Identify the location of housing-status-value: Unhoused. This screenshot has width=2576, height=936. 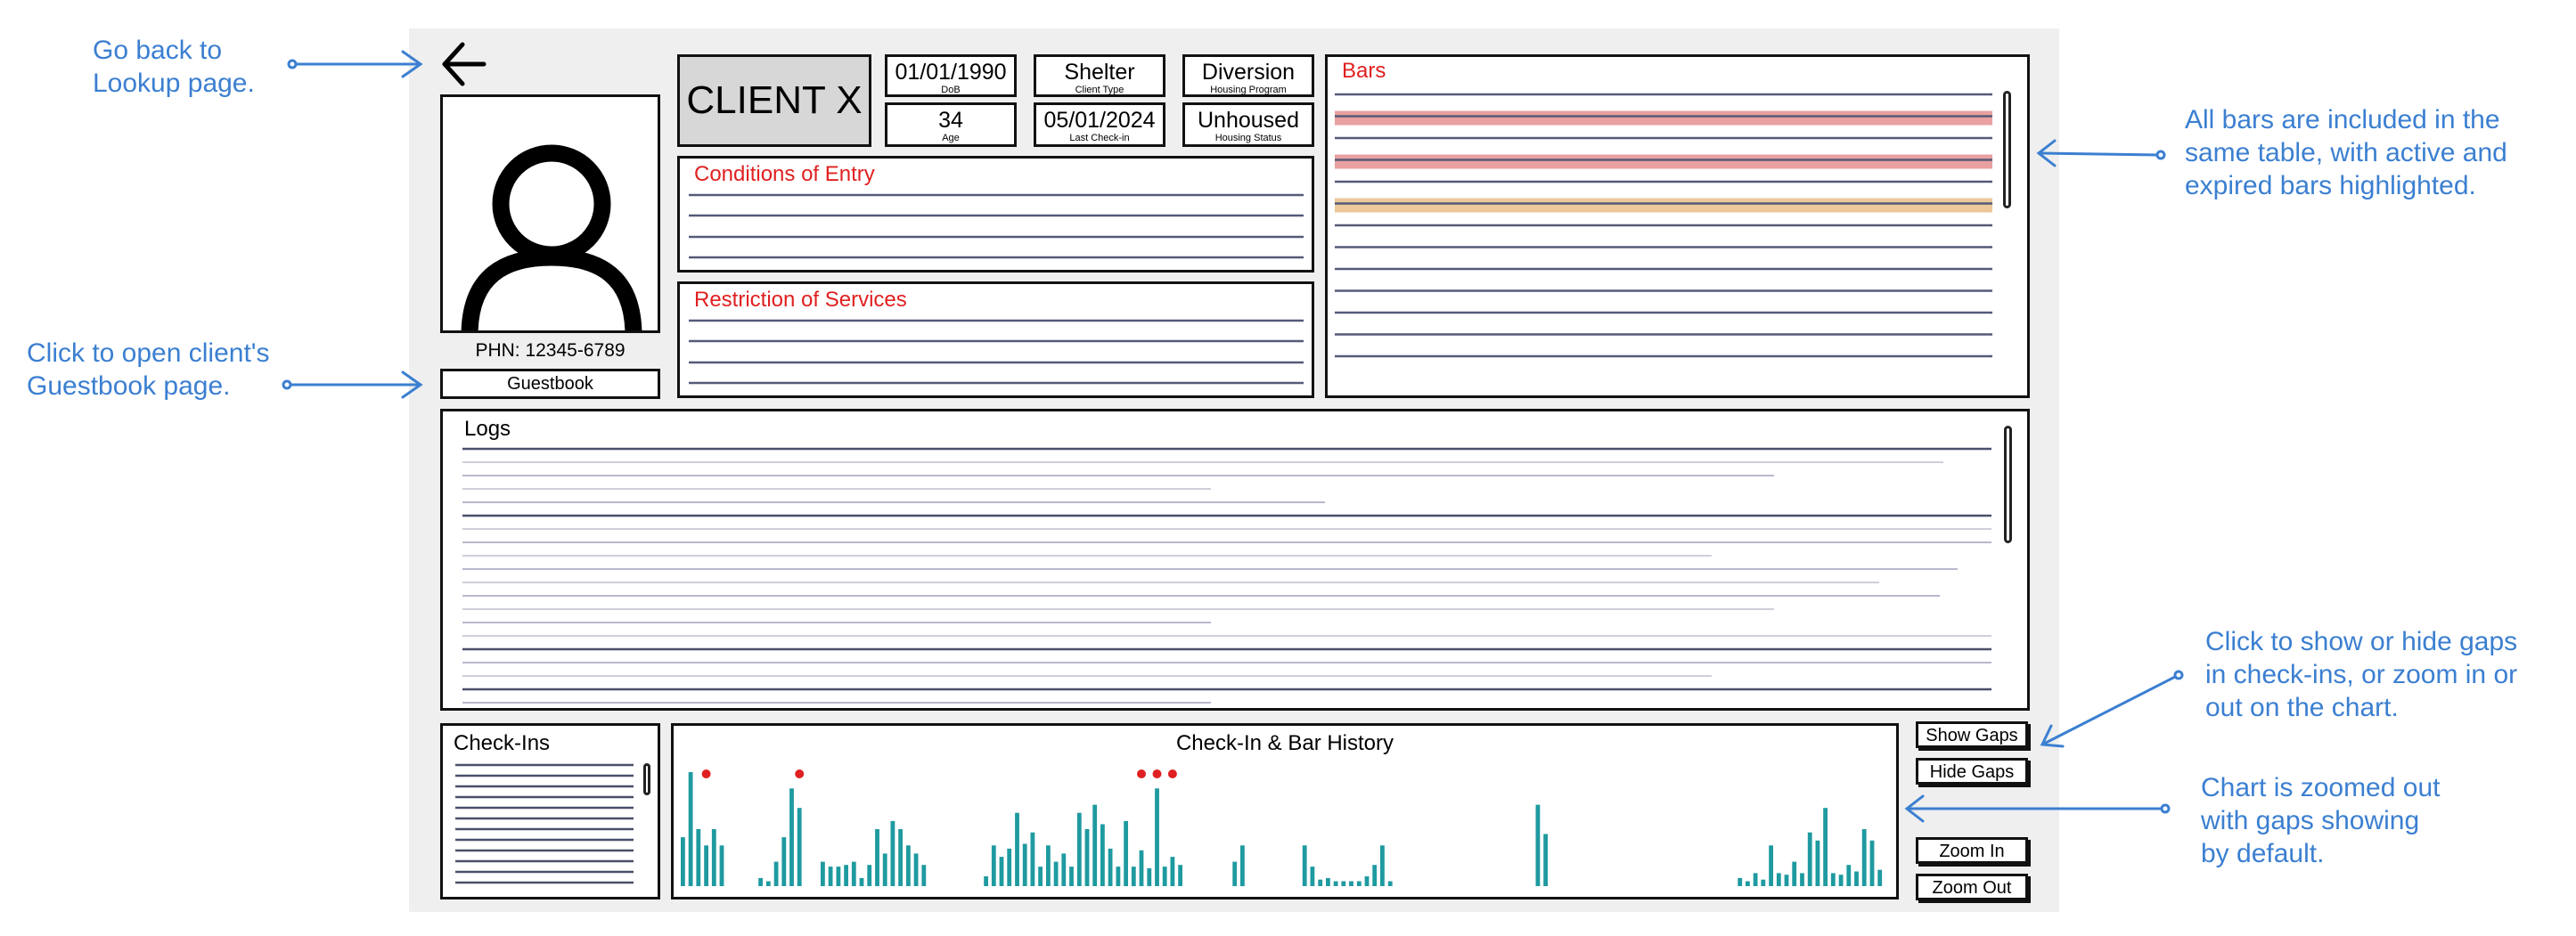
(1248, 120).